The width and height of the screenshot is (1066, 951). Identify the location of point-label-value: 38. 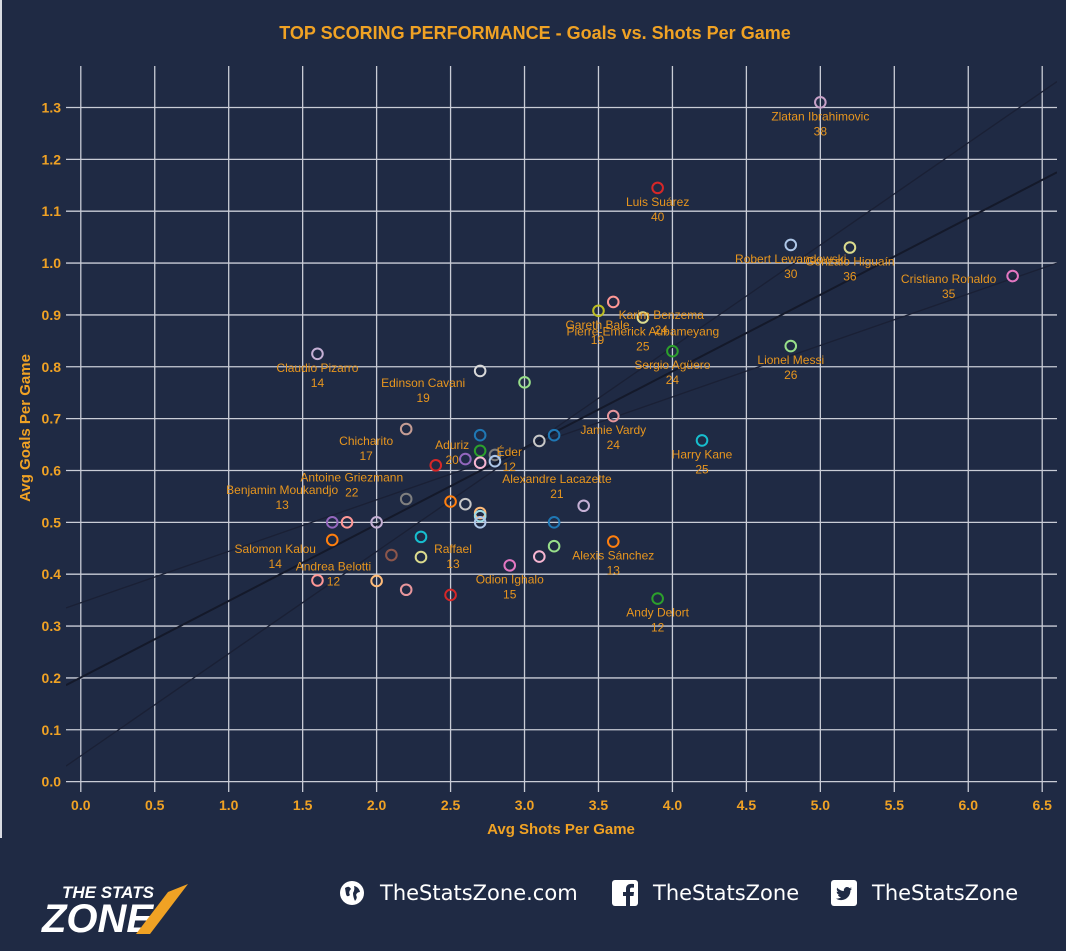
(821, 131).